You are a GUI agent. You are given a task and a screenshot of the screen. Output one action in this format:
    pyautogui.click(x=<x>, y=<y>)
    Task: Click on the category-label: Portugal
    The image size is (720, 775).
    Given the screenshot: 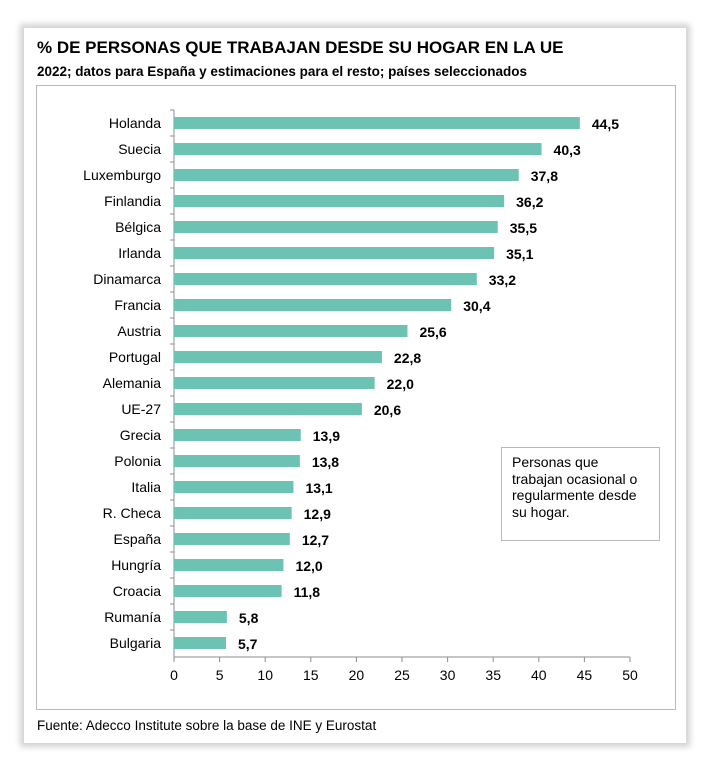 What is the action you would take?
    pyautogui.click(x=135, y=357)
    